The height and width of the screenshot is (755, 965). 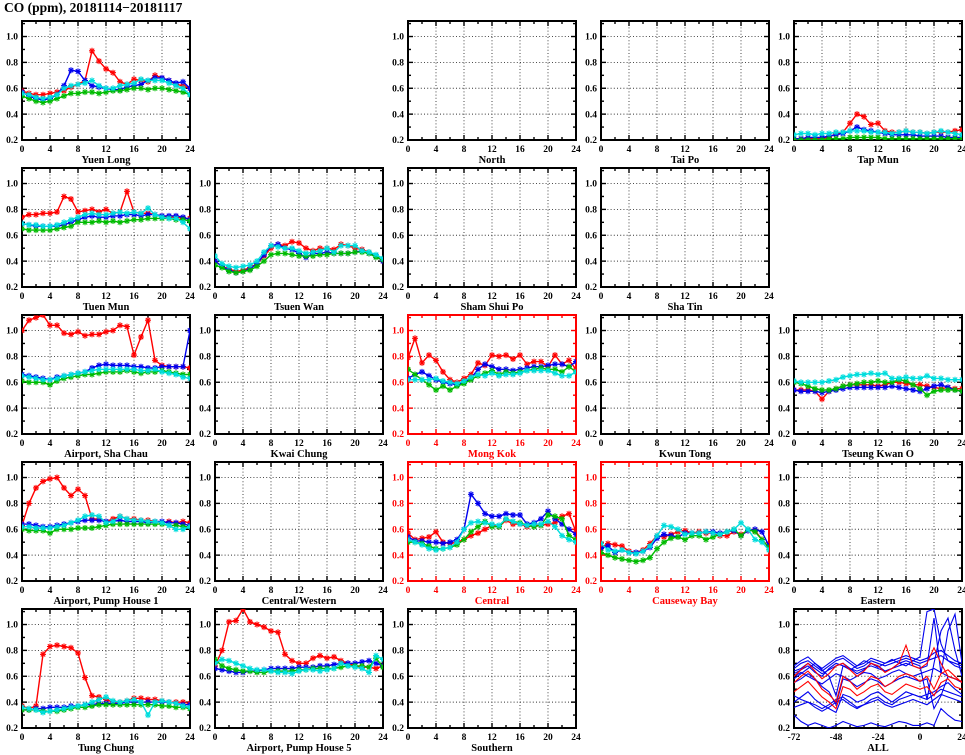 I want to click on series-blue-line, so click(x=878, y=699).